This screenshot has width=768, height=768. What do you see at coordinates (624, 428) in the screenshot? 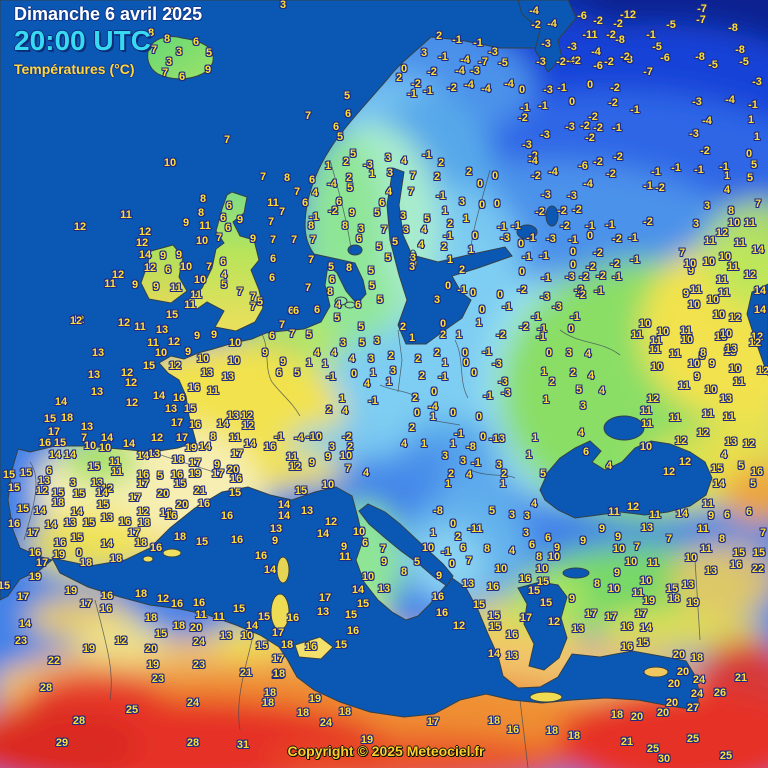
I see `sea-of-azov` at bounding box center [624, 428].